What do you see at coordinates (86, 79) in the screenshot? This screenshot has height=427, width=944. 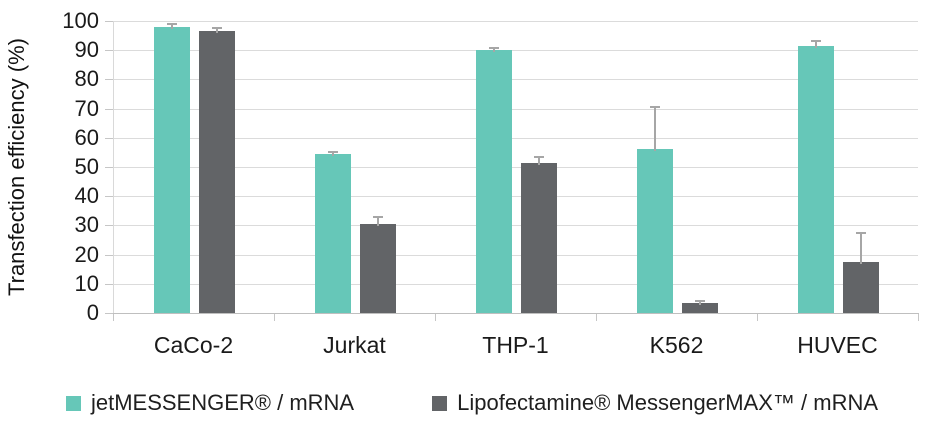 I see `y-tick-label: 80` at bounding box center [86, 79].